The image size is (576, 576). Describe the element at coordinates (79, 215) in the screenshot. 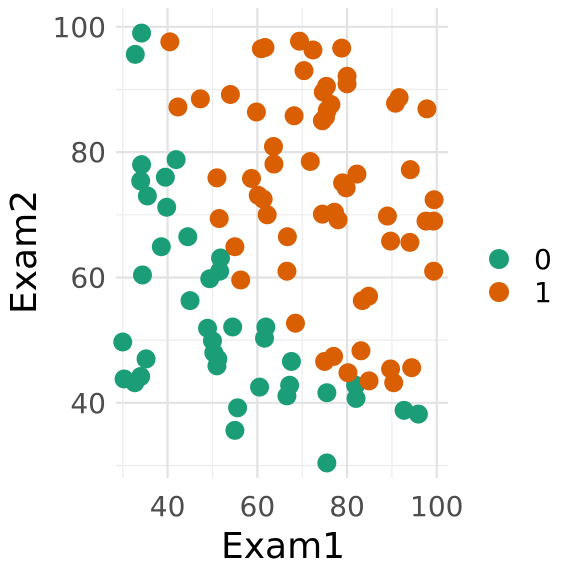

I see `y-axis-ticks: 40 60 80 100` at that location.